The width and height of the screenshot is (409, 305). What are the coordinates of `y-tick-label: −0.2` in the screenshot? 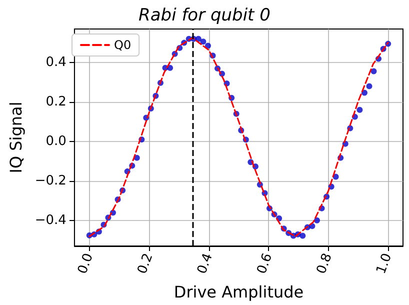 It's located at (50, 180).